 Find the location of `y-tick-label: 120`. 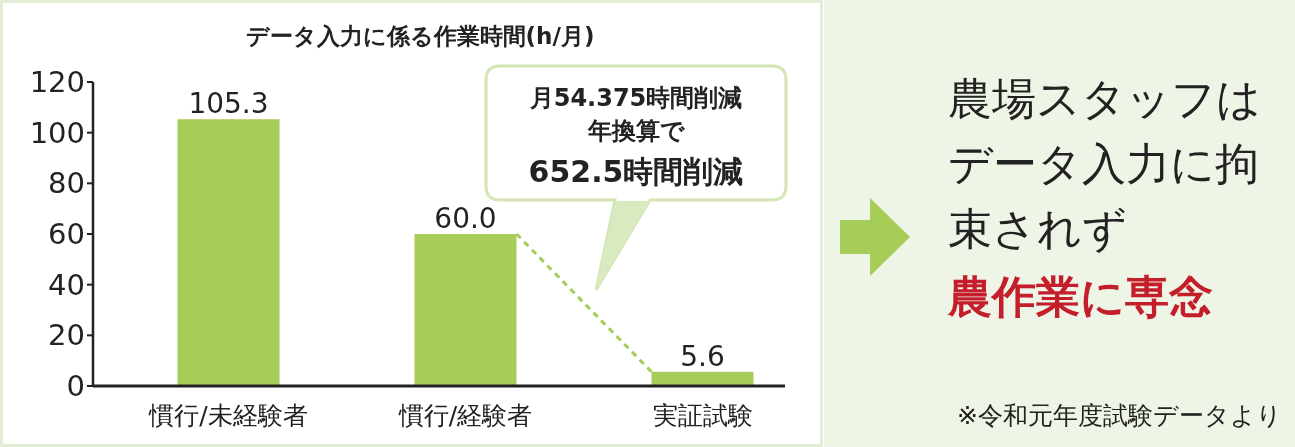

y-tick-label: 120 is located at coordinates (57, 82).